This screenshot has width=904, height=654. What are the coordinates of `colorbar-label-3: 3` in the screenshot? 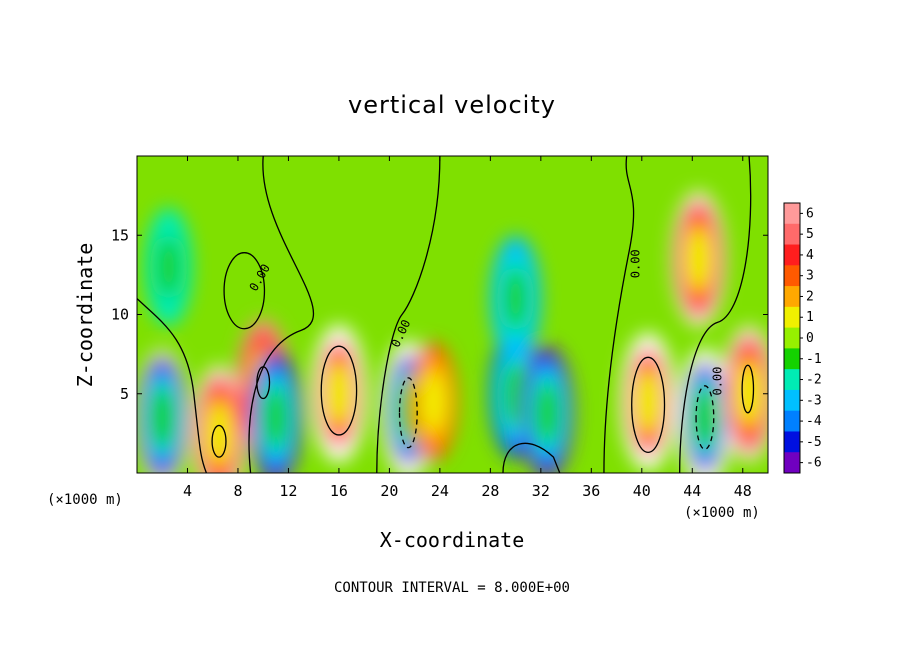 It's located at (810, 276).